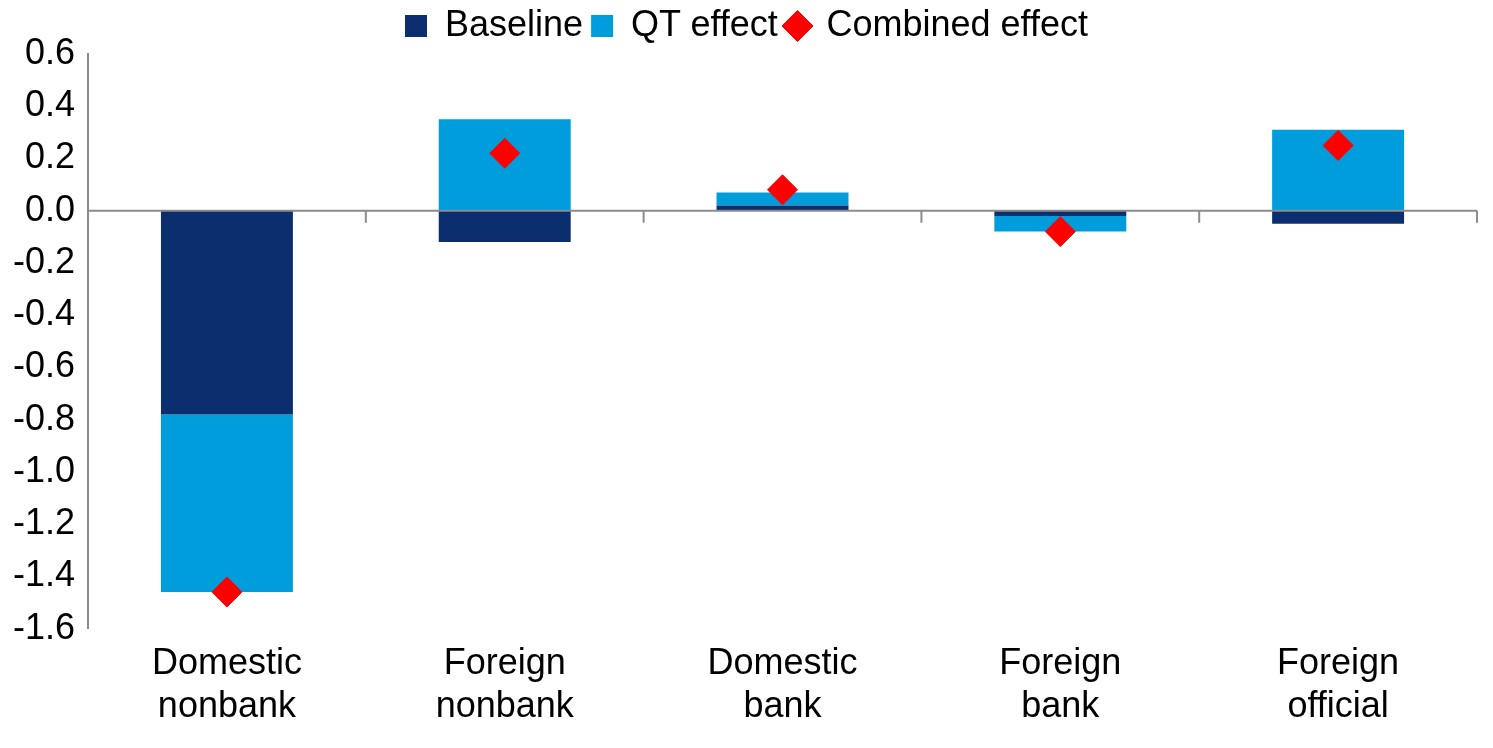  I want to click on y-tick-label: -1.0, so click(44, 469).